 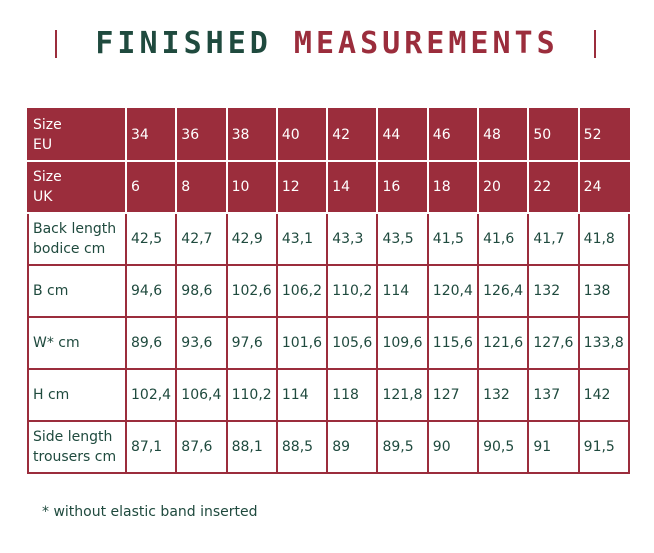 I want to click on cell: 43,5, so click(x=402, y=239).